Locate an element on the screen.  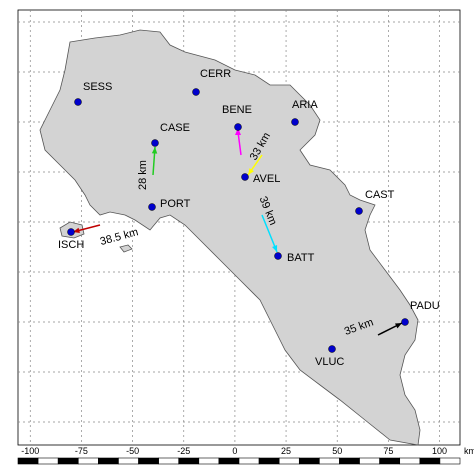
station-label: CAST is located at coordinates (380, 195).